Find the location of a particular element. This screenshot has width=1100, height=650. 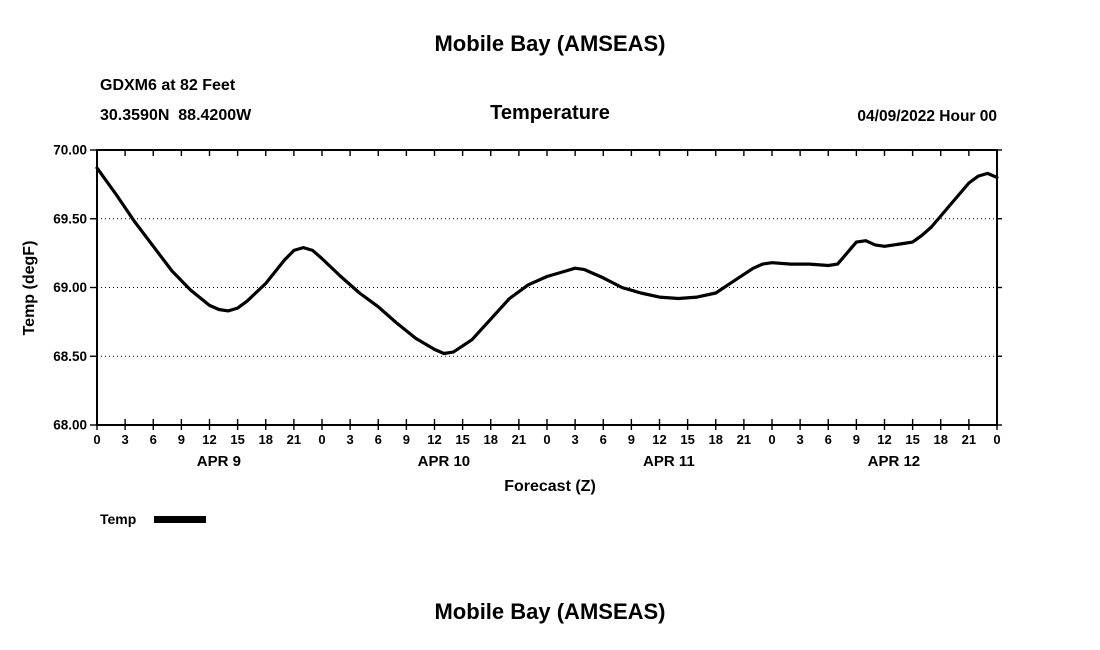

legend: Temp is located at coordinates (153, 519).